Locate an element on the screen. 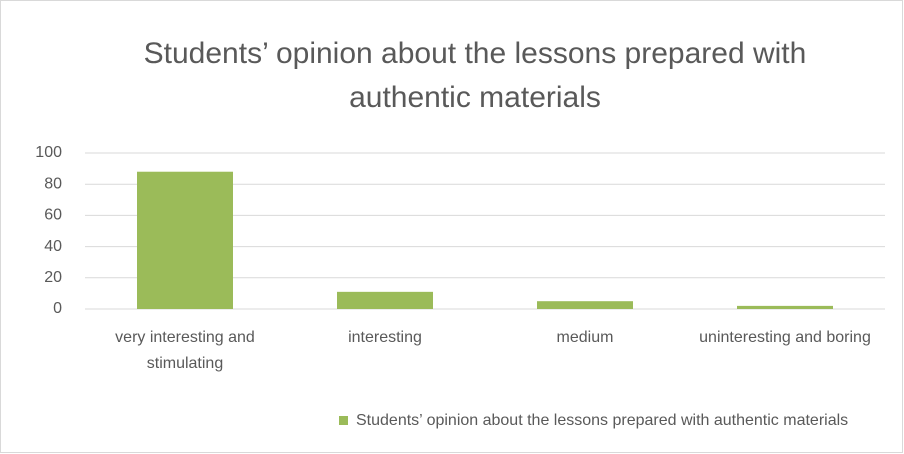 The width and height of the screenshot is (904, 454). legend-swatch is located at coordinates (343, 420).